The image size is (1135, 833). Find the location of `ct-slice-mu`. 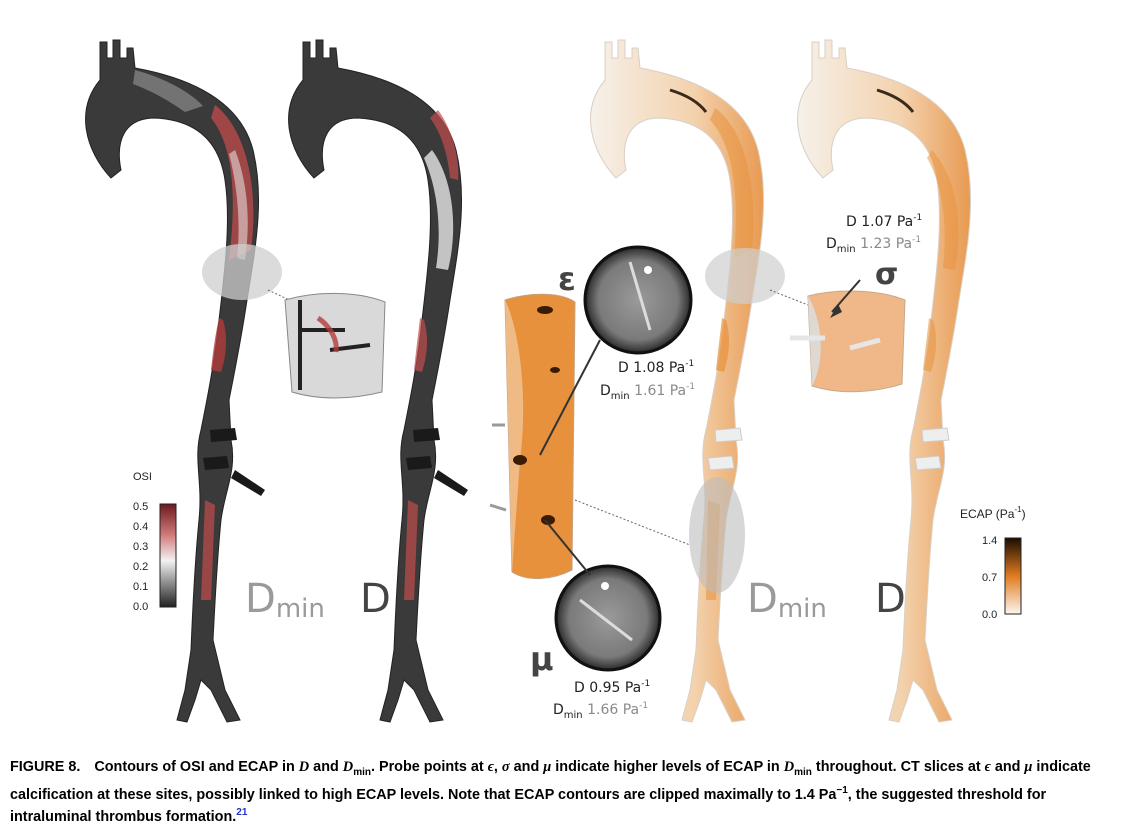

ct-slice-mu is located at coordinates (608, 618).